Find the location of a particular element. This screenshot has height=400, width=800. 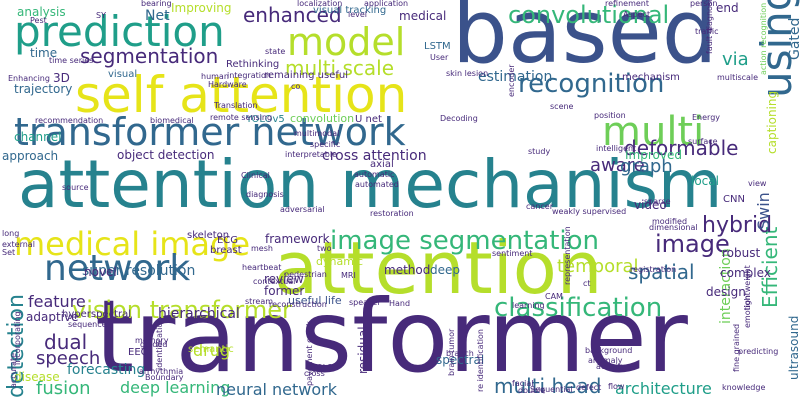

word-fusion: fusion is located at coordinates (63, 388).